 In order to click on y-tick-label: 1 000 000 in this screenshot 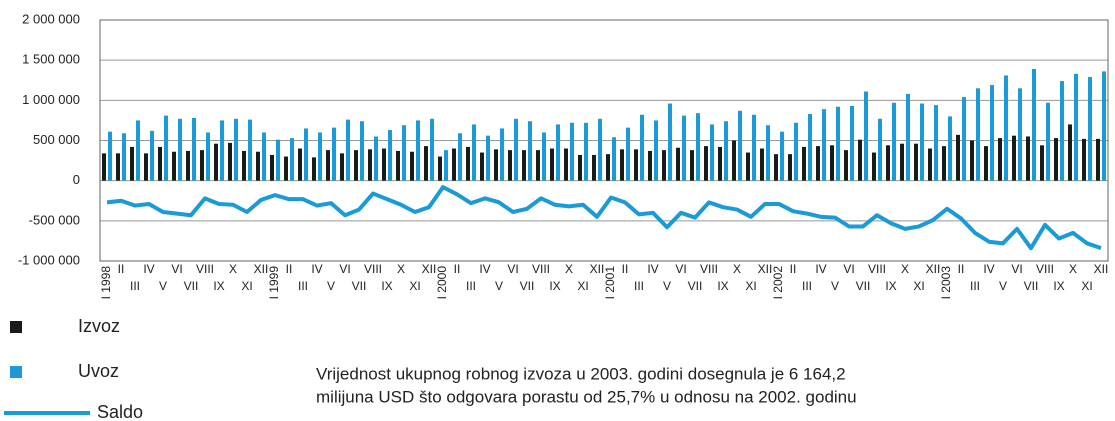, I will do `click(51, 99)`.